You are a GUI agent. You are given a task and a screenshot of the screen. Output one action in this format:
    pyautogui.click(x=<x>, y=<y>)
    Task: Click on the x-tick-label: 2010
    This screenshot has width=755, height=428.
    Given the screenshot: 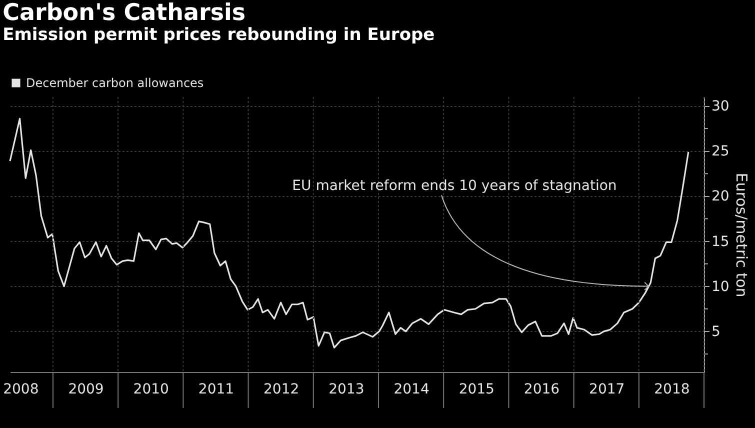 What is the action you would take?
    pyautogui.click(x=151, y=390)
    